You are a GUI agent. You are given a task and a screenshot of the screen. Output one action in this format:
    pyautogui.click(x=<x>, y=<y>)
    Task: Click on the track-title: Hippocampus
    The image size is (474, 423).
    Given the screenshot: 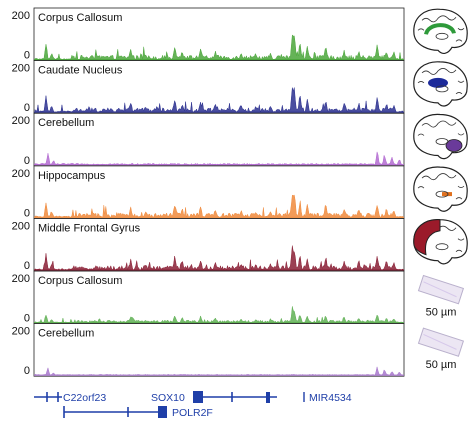 What is the action you would take?
    pyautogui.click(x=72, y=176)
    